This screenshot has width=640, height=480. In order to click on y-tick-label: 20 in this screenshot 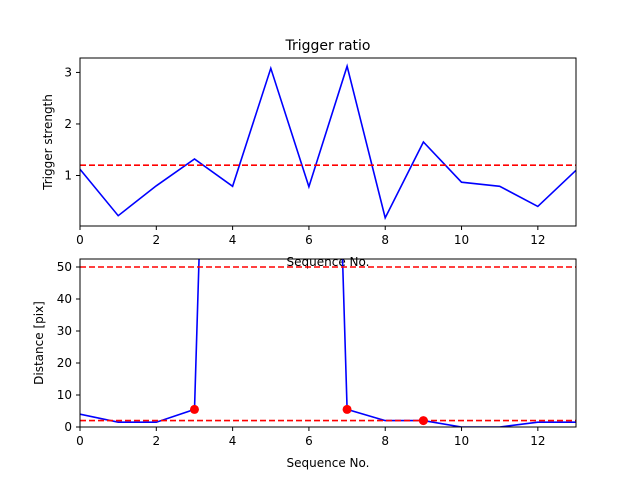, I will do `click(64, 363)`.